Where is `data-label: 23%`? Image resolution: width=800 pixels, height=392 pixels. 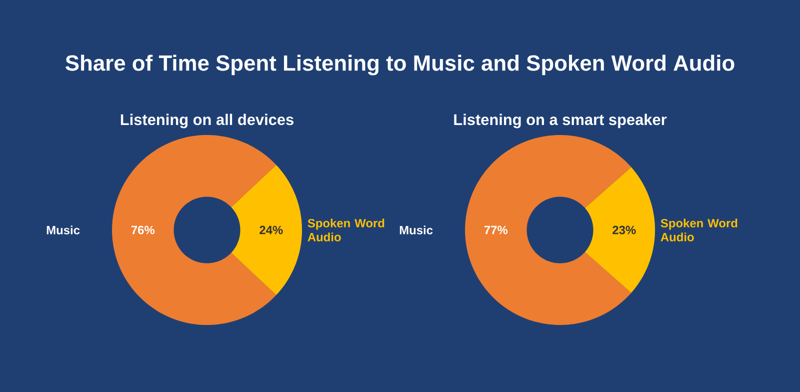 data-label: 23% is located at coordinates (624, 230).